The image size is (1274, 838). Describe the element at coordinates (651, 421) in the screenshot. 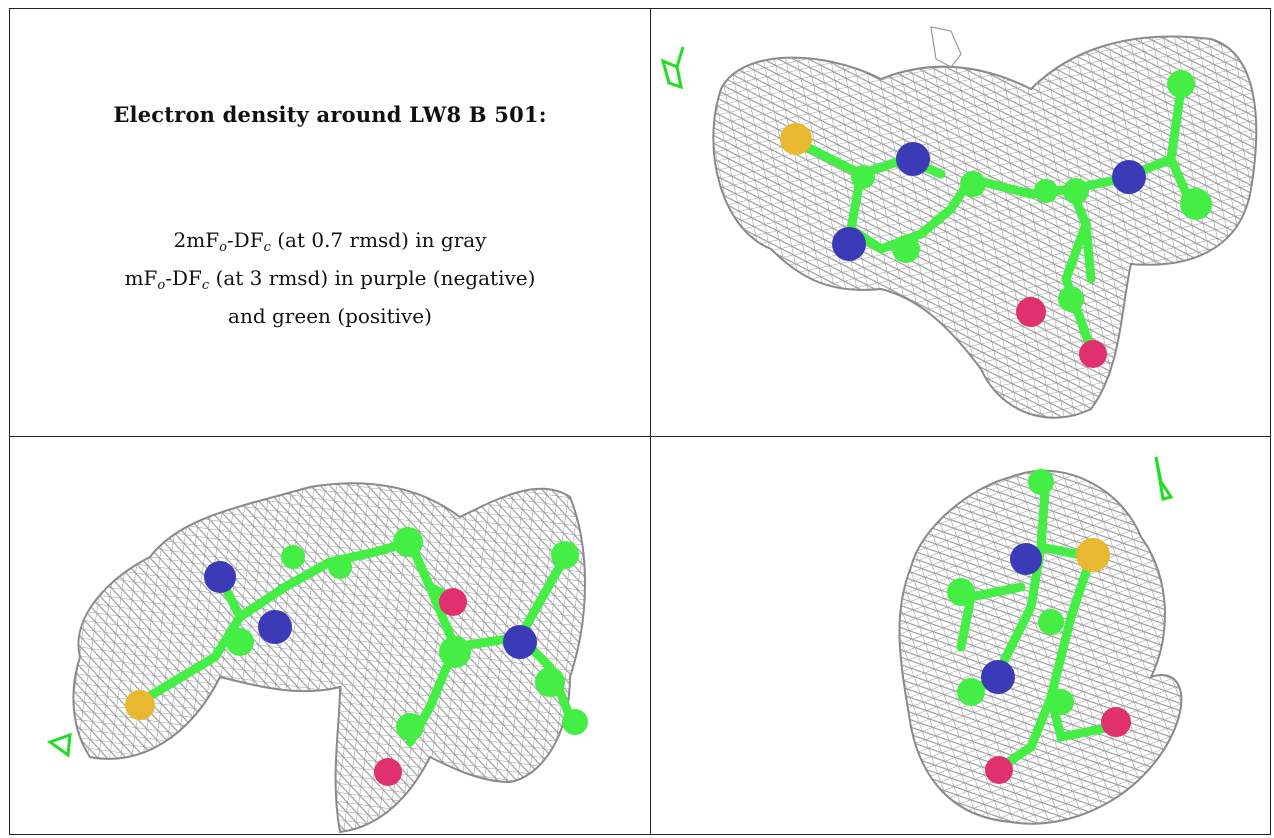

I see `table-divider-vertical` at that location.